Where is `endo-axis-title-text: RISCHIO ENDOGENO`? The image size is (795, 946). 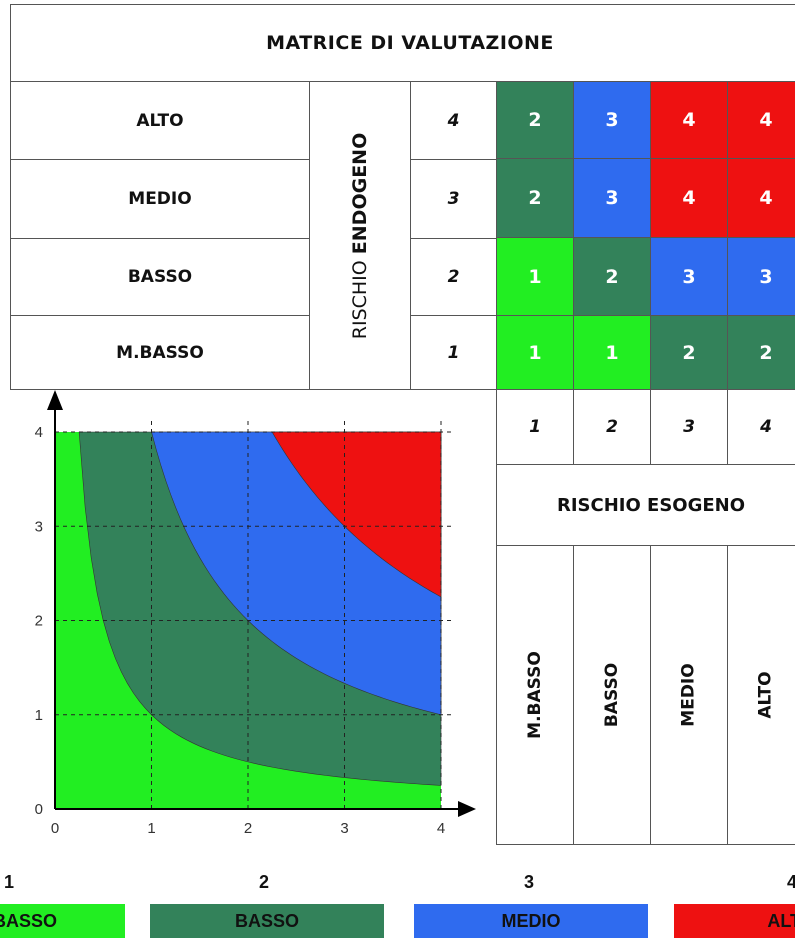 endo-axis-title-text: RISCHIO ENDOGENO is located at coordinates (360, 235).